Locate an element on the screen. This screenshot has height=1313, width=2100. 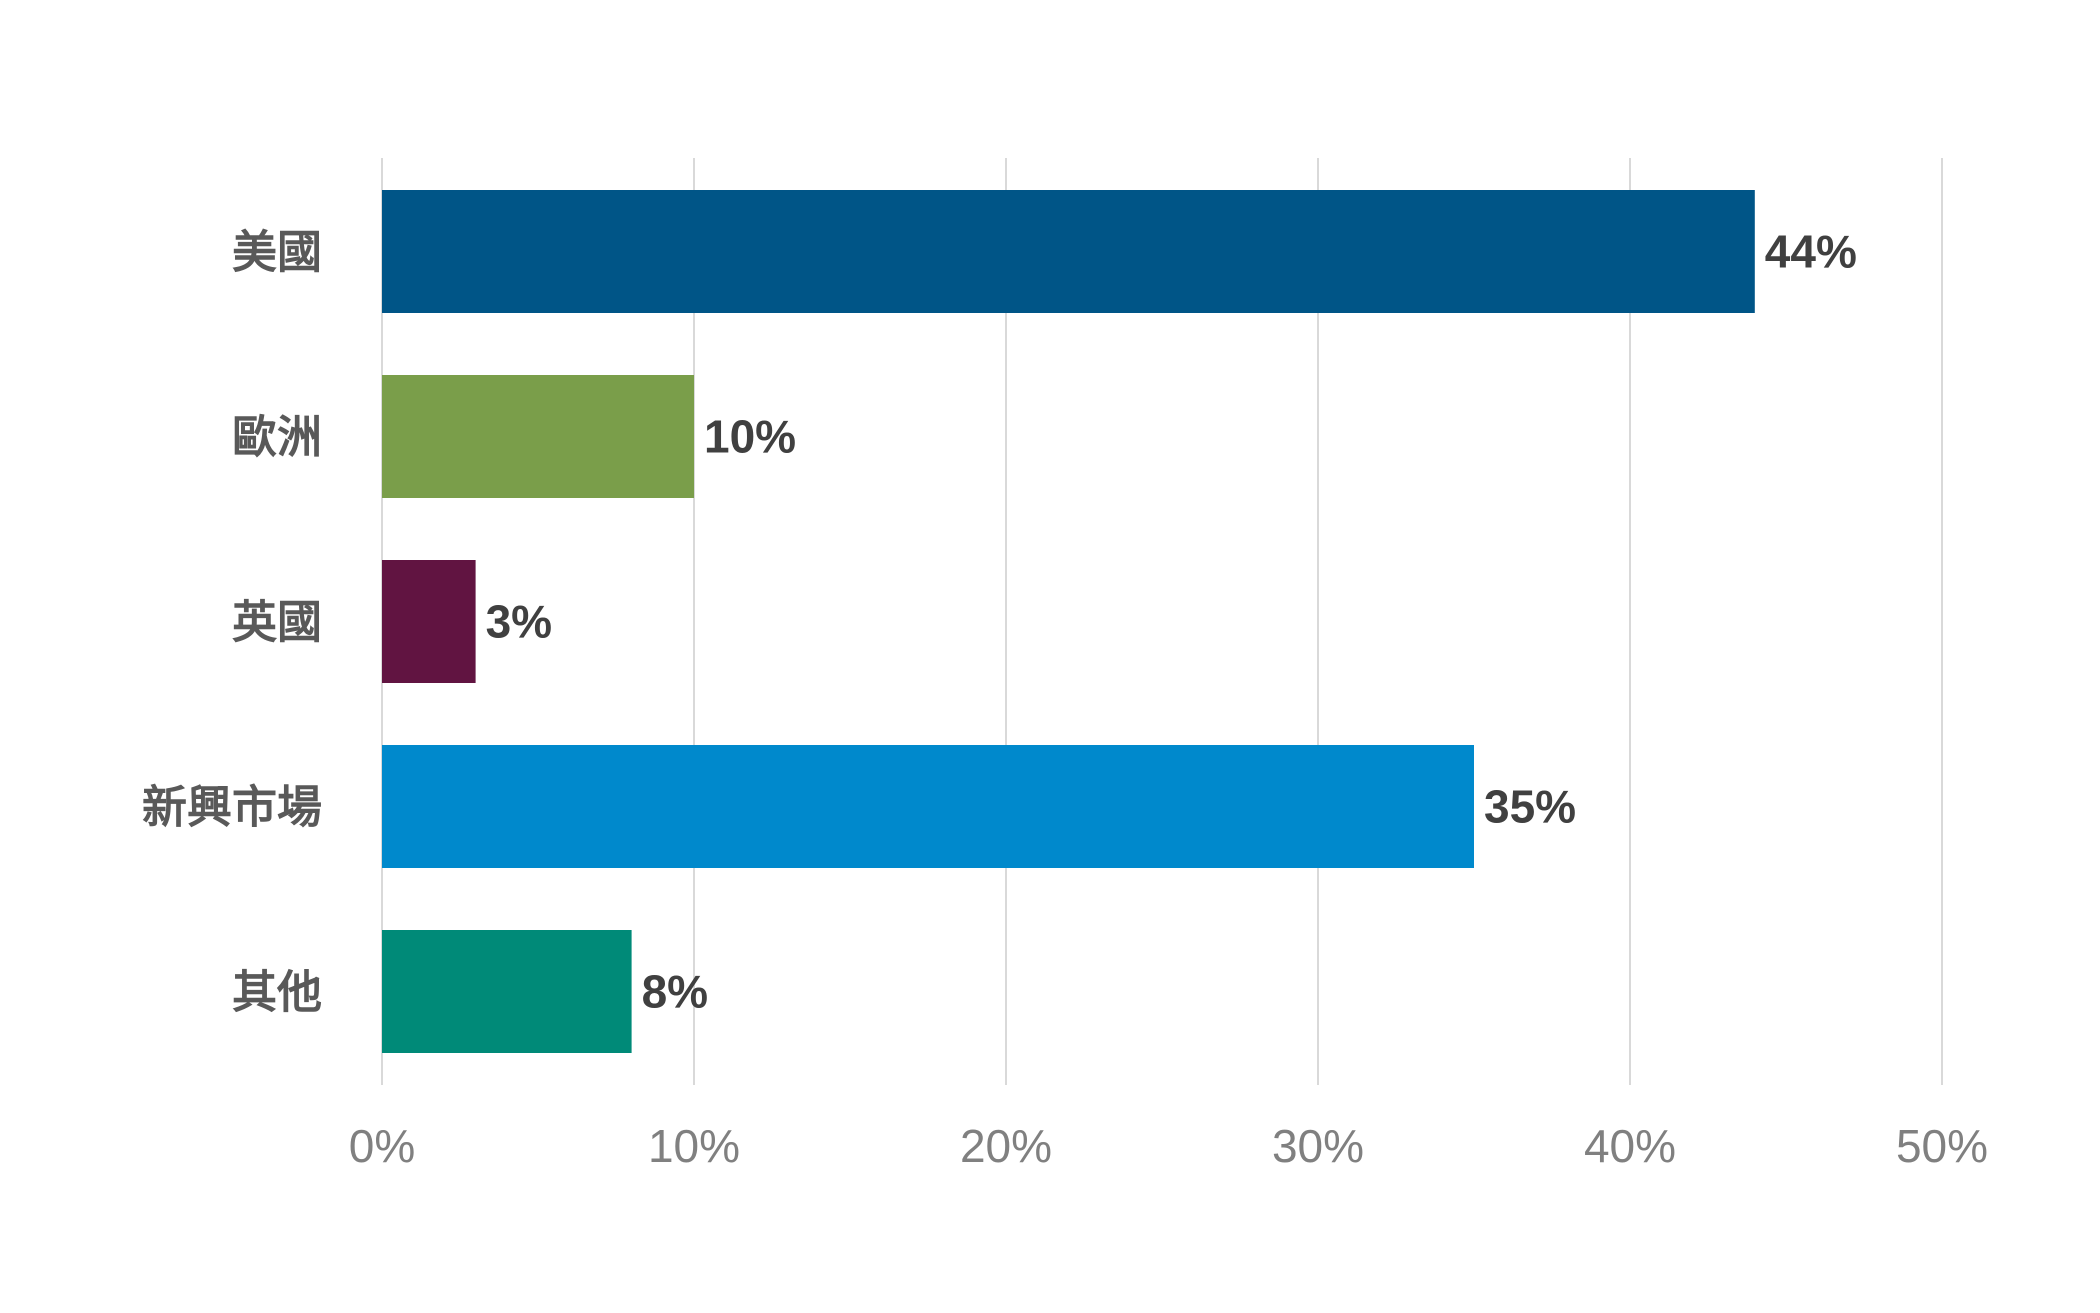
category-label: 其他 is located at coordinates (277, 992).